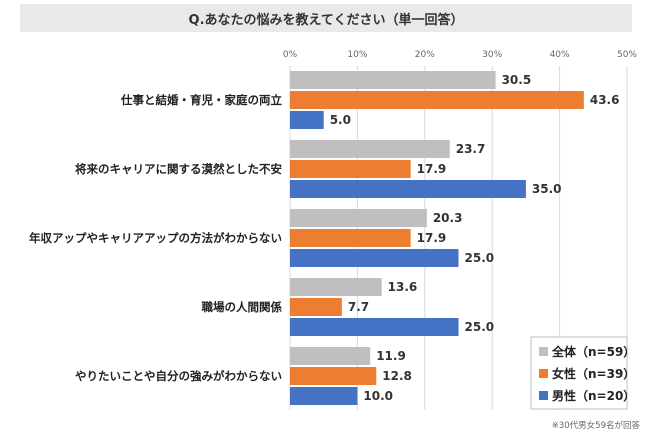  Describe the element at coordinates (517, 80) in the screenshot. I see `data-label: 30.5` at that location.